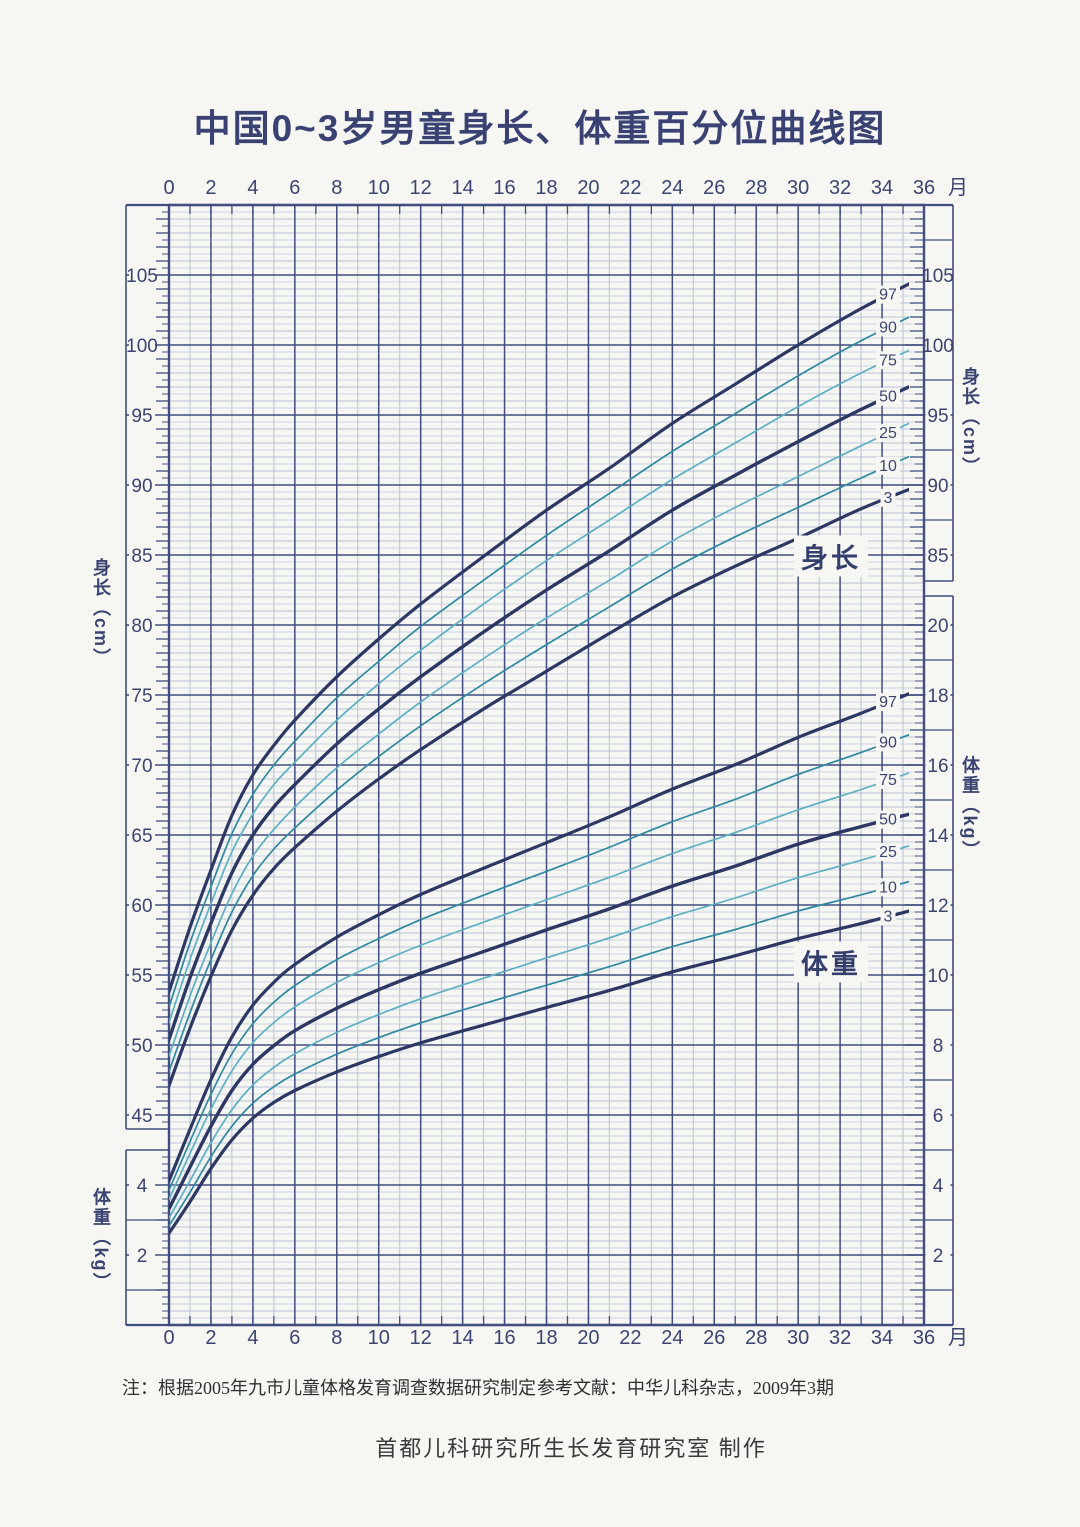 This screenshot has width=1080, height=1527. What do you see at coordinates (938, 836) in the screenshot?
I see `weight-axis-value: 14` at bounding box center [938, 836].